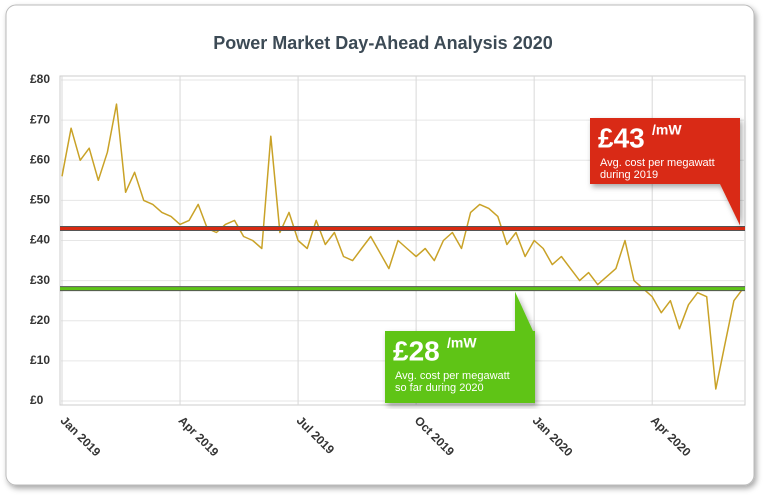  I want to click on callout-value: £43, so click(621, 137).